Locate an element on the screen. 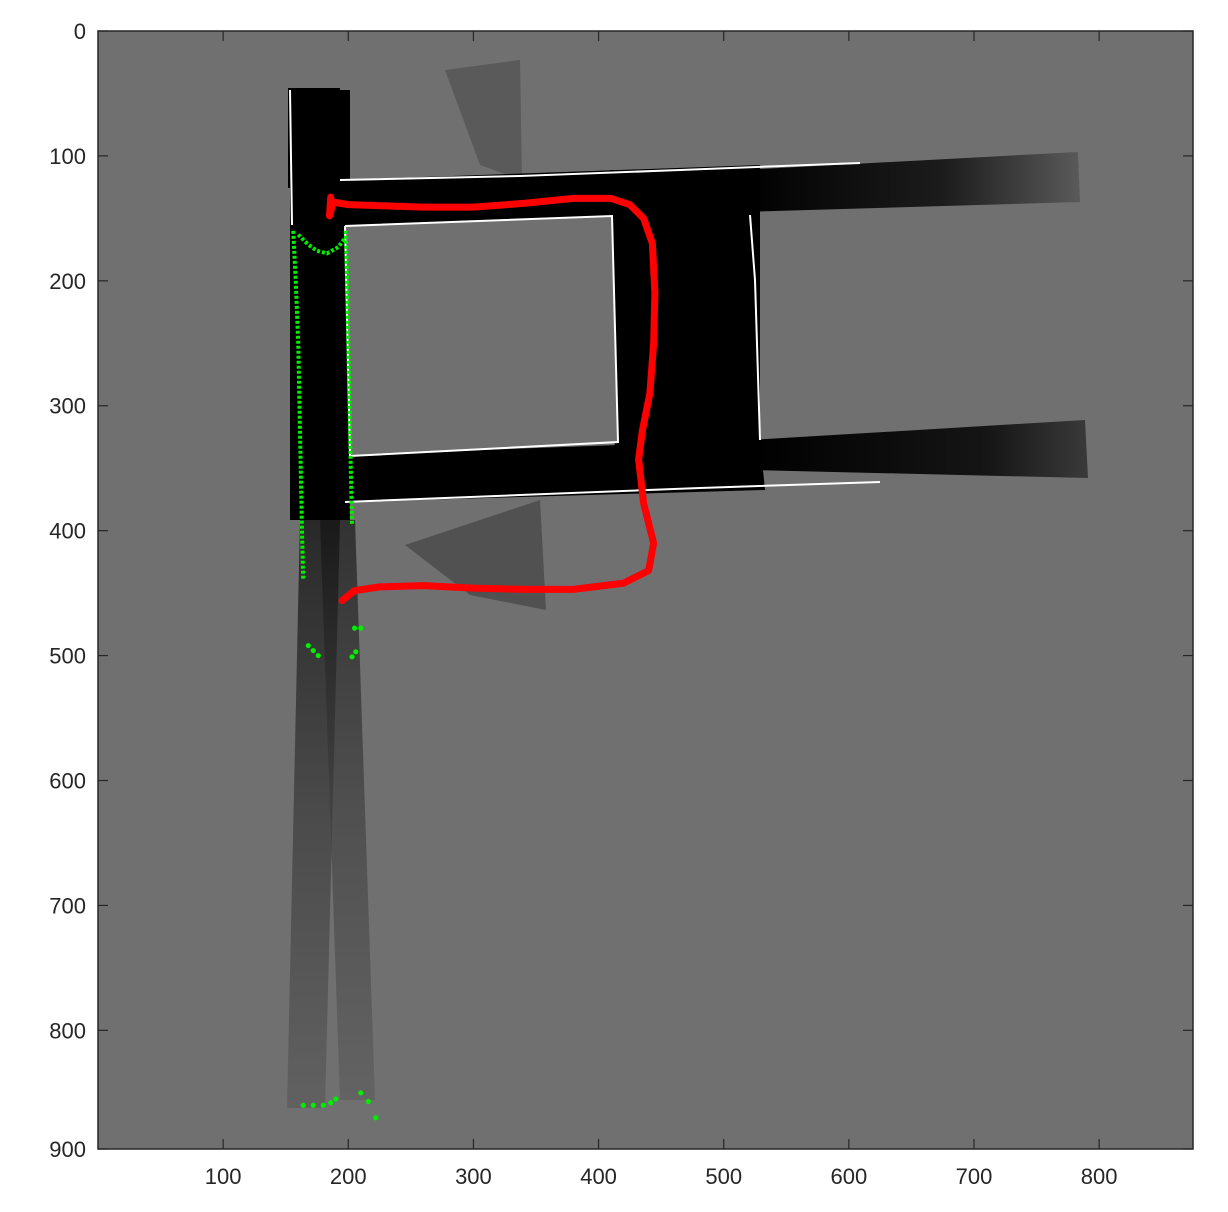 The height and width of the screenshot is (1212, 1228). left-wall is located at coordinates (291, 157).